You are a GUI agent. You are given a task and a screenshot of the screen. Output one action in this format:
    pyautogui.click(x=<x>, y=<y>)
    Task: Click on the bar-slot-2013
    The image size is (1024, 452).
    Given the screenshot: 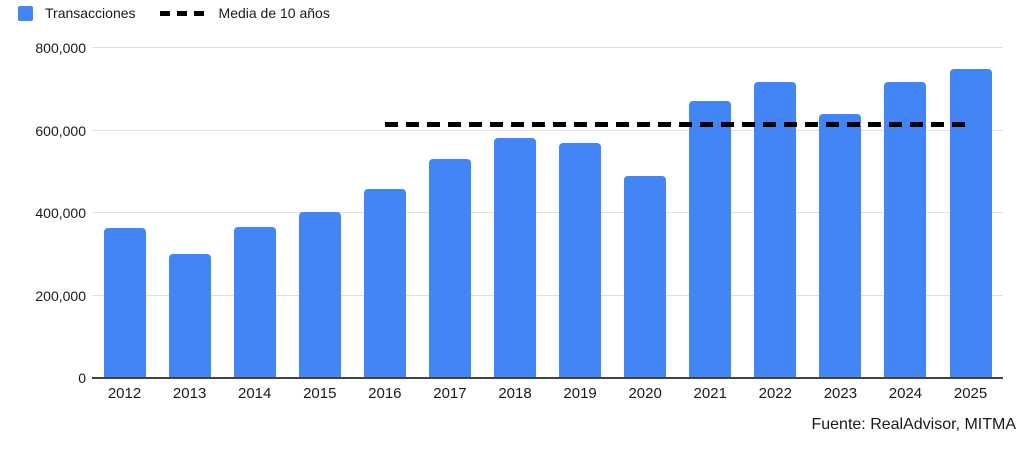 What is the action you would take?
    pyautogui.click(x=189, y=213)
    